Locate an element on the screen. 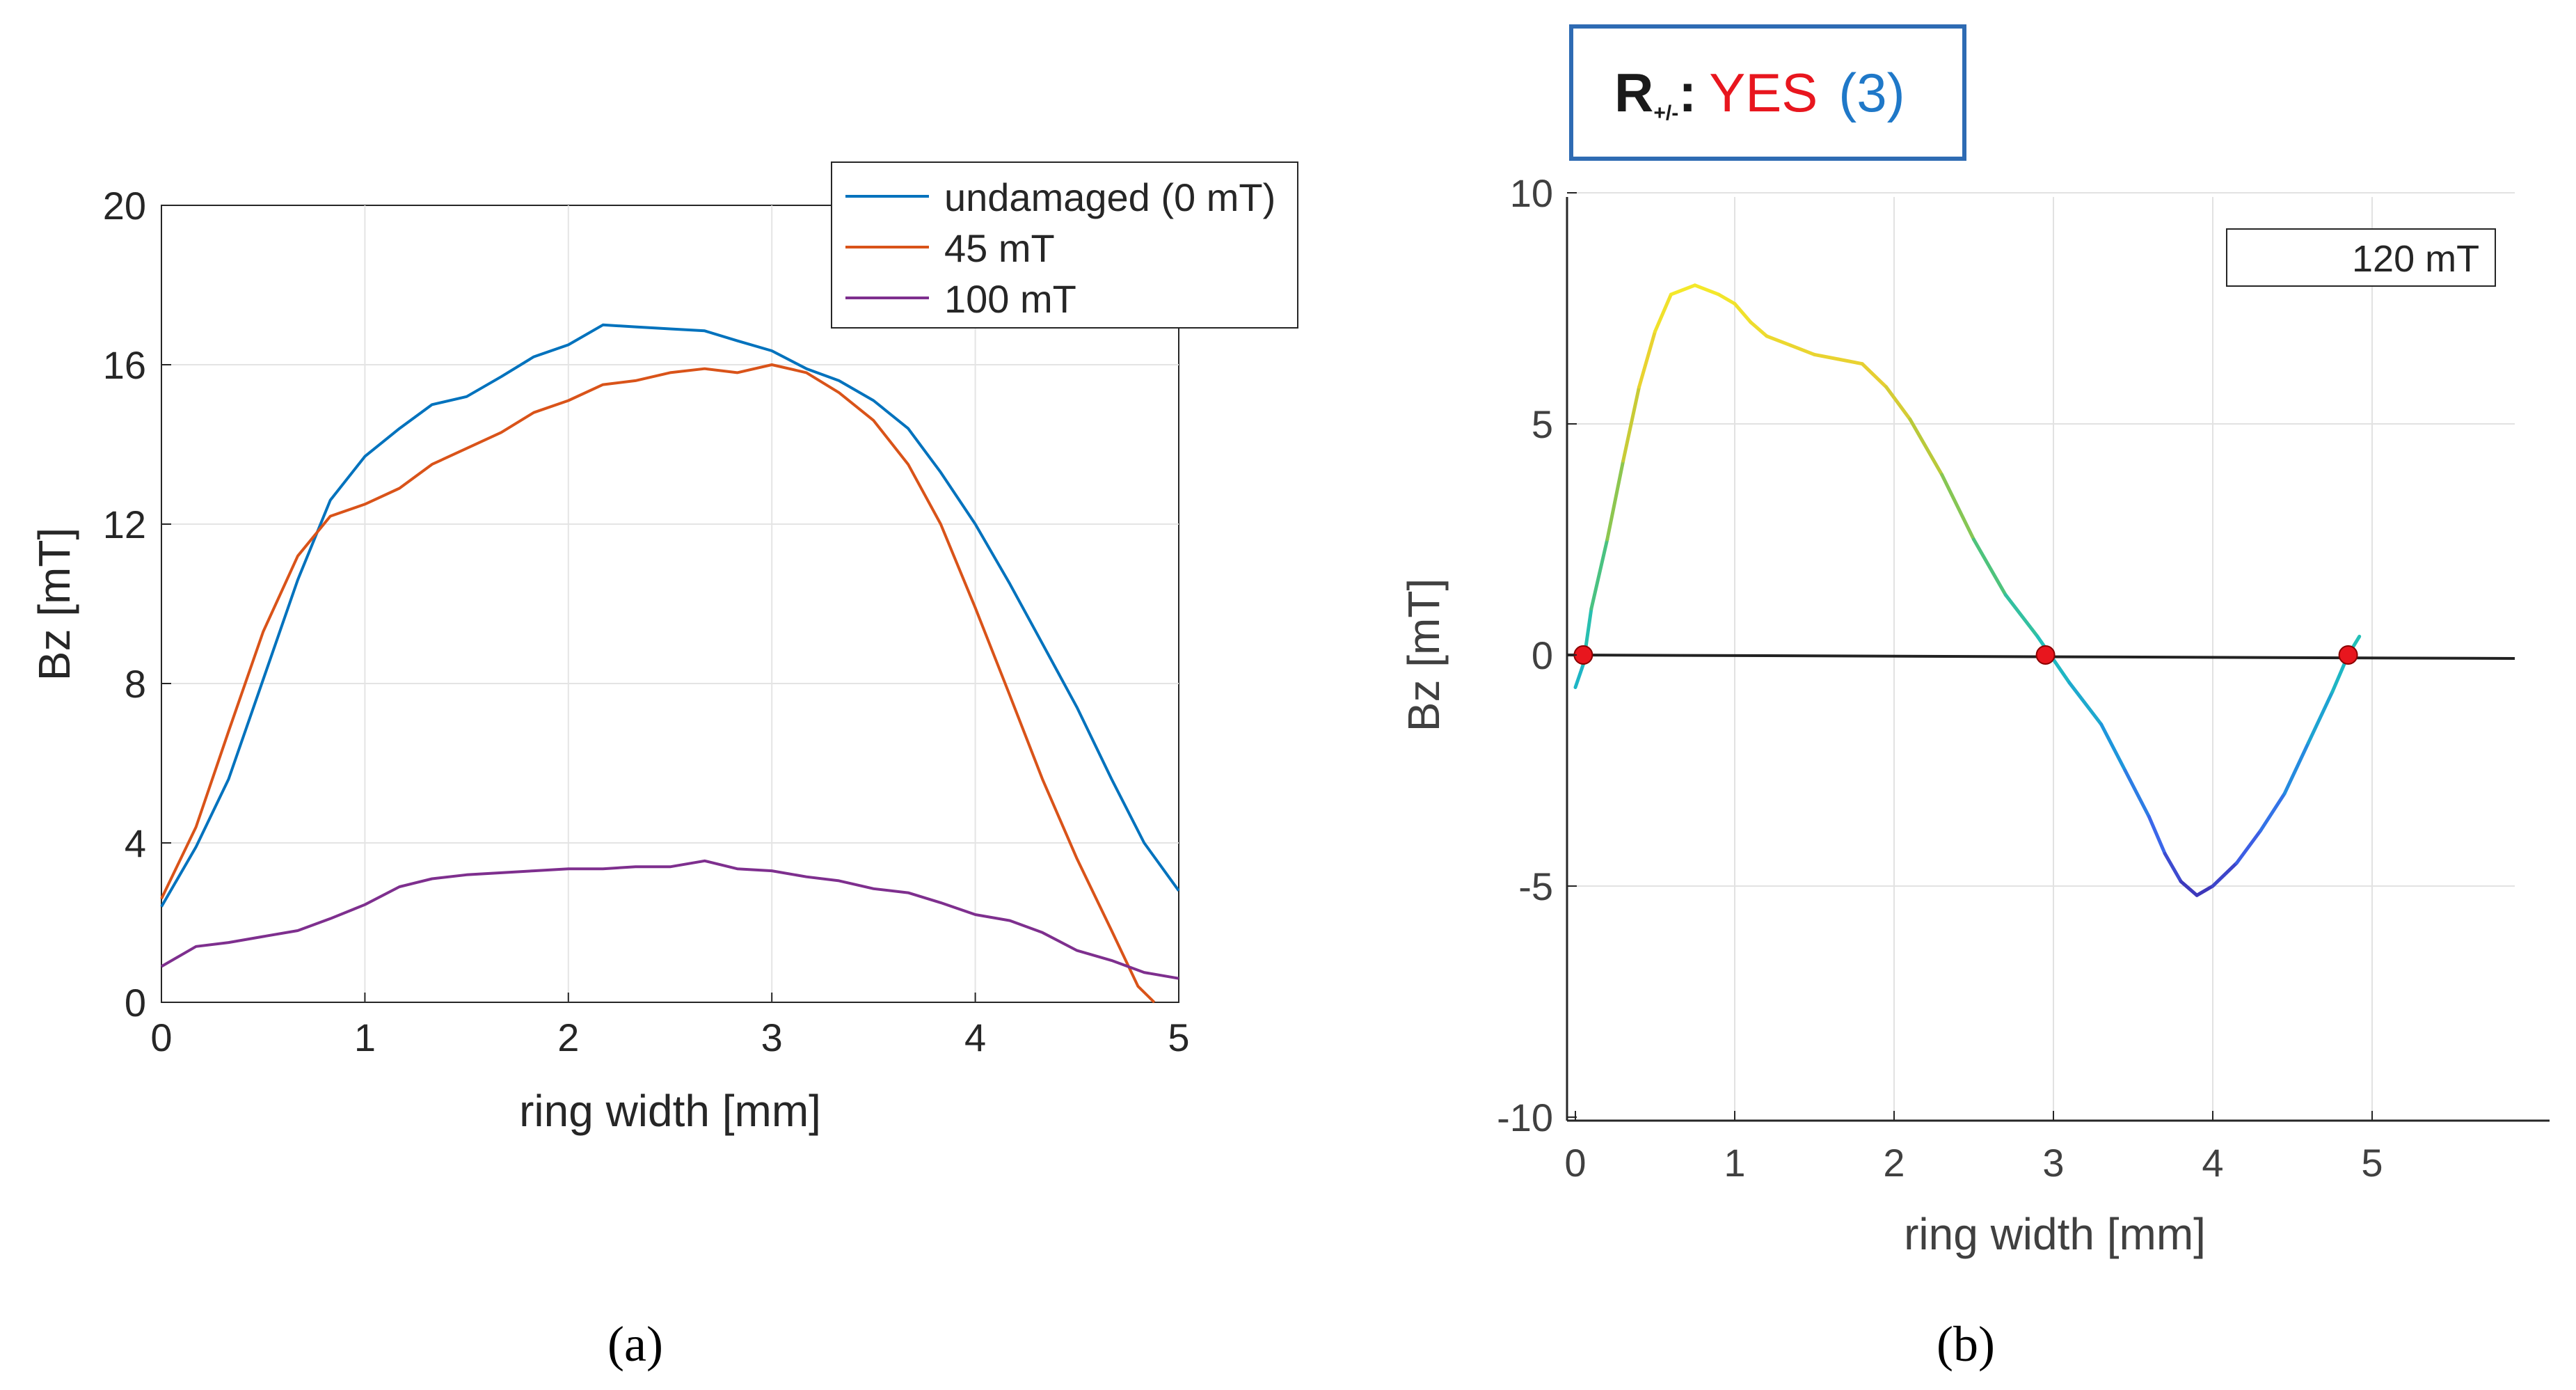 Image resolution: width=2576 pixels, height=1390 pixels. chart-a-xtick-label: 5 is located at coordinates (1178, 1037).